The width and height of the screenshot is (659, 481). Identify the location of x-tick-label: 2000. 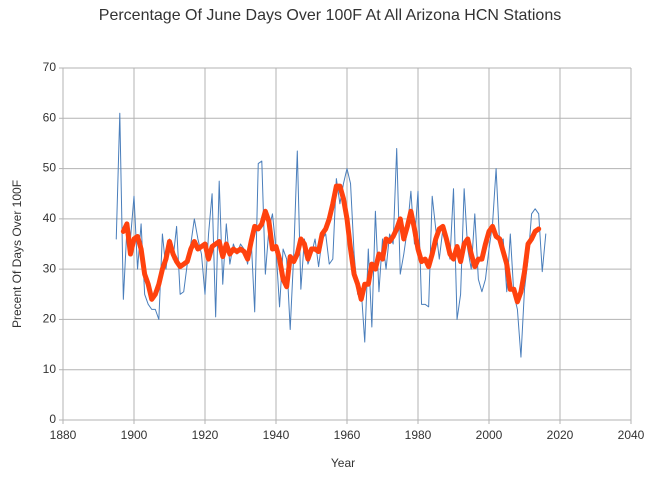
(489, 435).